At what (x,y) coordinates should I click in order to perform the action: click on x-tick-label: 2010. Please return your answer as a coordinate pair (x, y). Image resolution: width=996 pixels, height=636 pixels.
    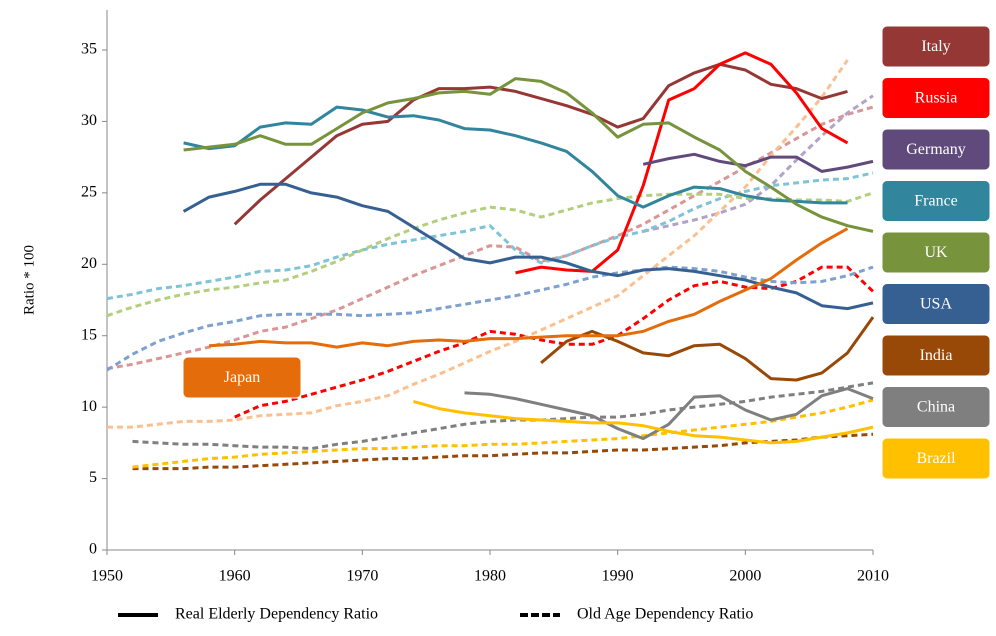
    Looking at the image, I should click on (873, 576).